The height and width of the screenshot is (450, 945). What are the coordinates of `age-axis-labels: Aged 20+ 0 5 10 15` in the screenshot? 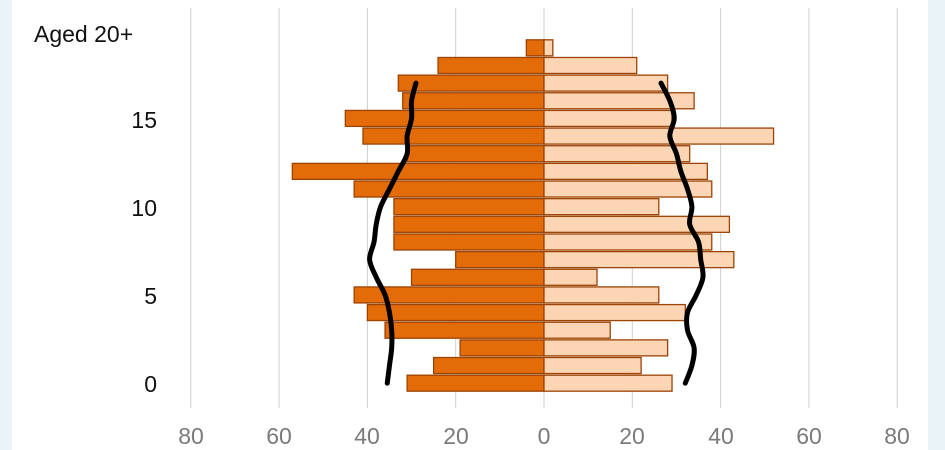 It's located at (95, 209).